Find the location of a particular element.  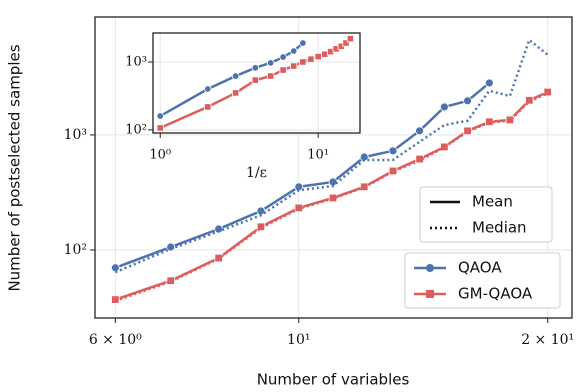

legend-label: QAOA is located at coordinates (480, 268).